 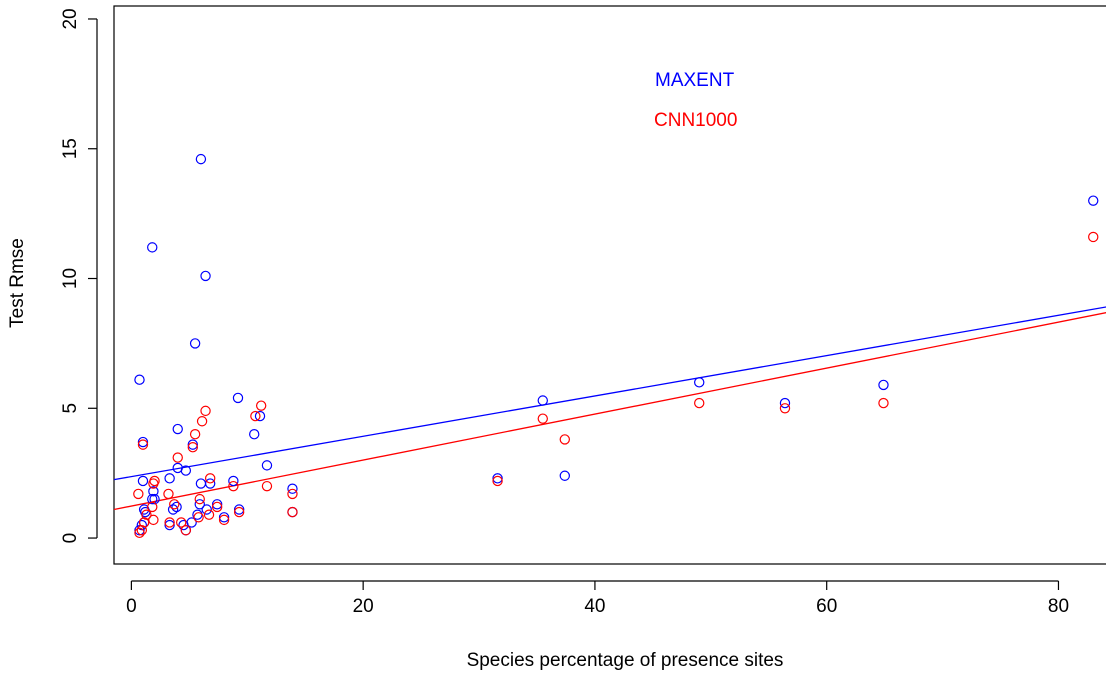 I want to click on y-tick-label: 15, so click(x=70, y=148).